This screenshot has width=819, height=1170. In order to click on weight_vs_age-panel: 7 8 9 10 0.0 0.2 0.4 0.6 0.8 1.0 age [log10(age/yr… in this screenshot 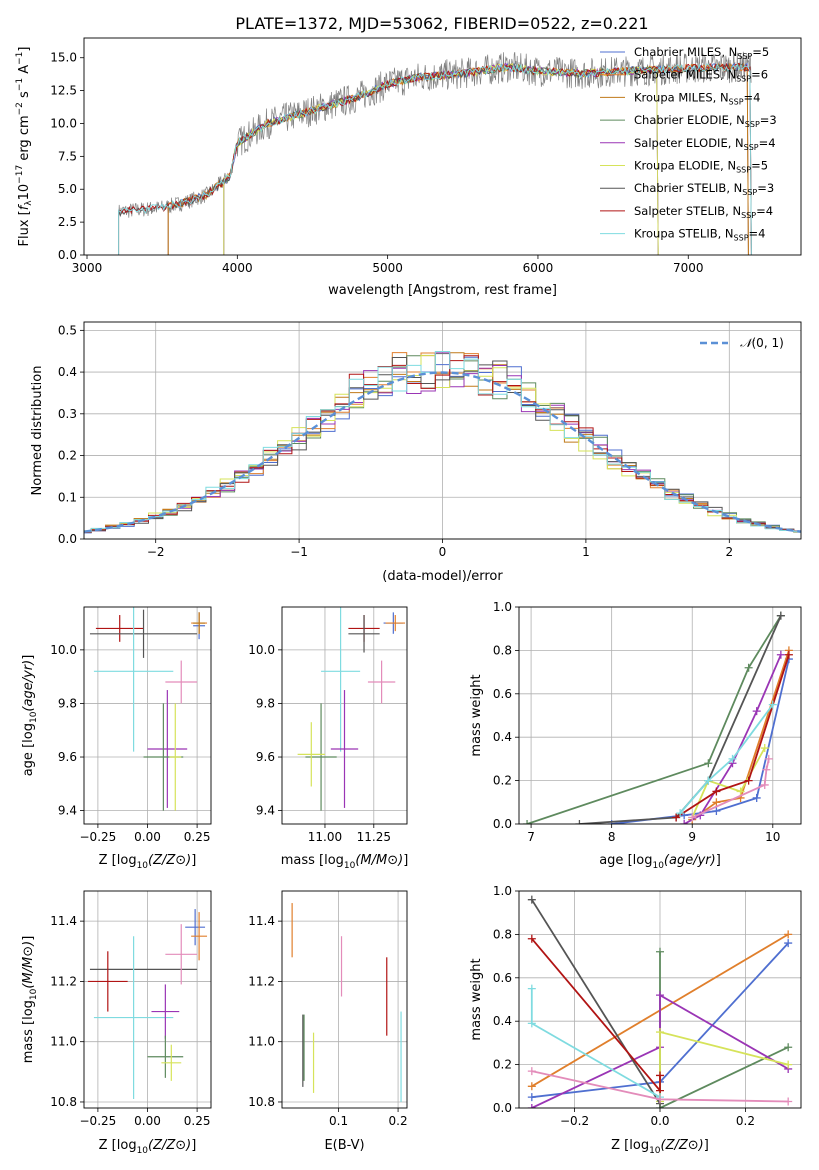, I will do `click(635, 735)`.